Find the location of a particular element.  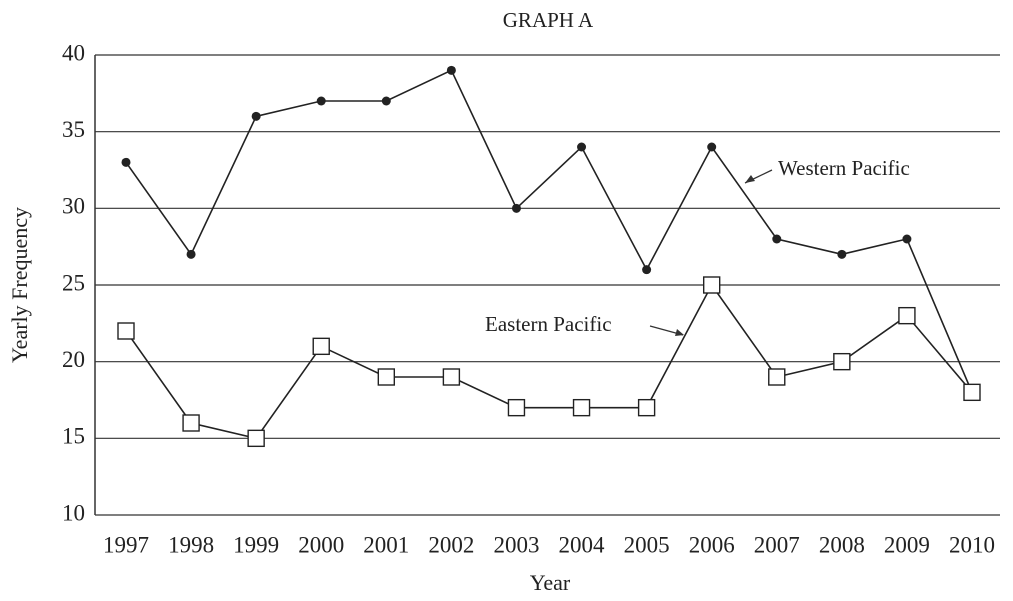

chart-title: GRAPH A is located at coordinates (548, 20).